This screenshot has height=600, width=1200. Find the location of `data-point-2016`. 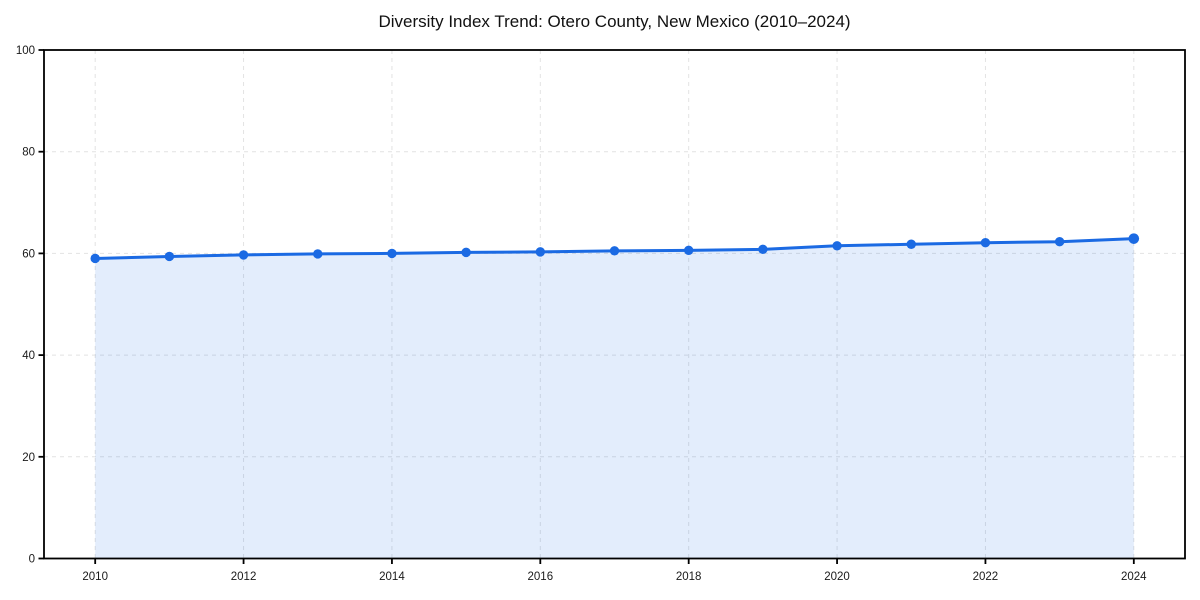

data-point-2016 is located at coordinates (540, 252).